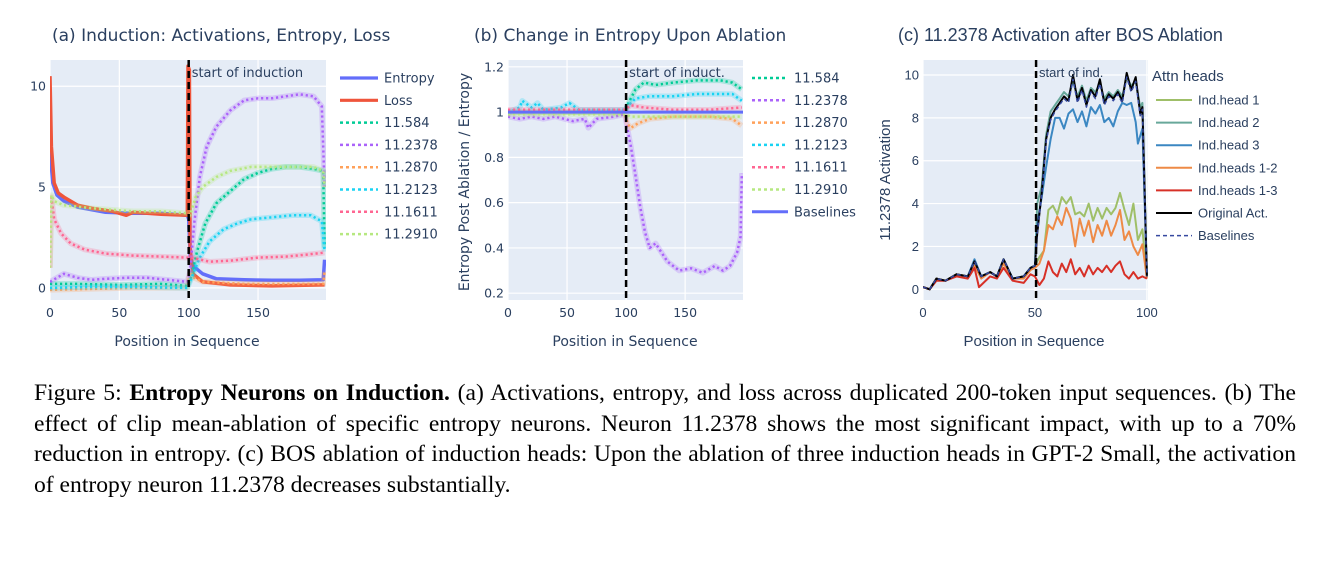 Image resolution: width=1320 pixels, height=578 pixels. I want to click on panel-b-induction-marker: start of induct., so click(674, 180).